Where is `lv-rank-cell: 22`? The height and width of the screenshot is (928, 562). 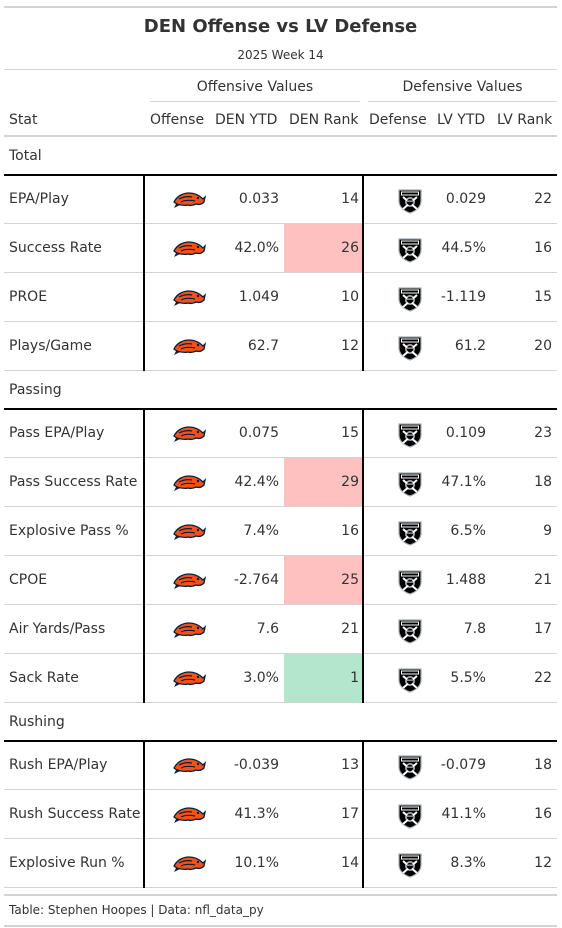
lv-rank-cell: 22 is located at coordinates (543, 678).